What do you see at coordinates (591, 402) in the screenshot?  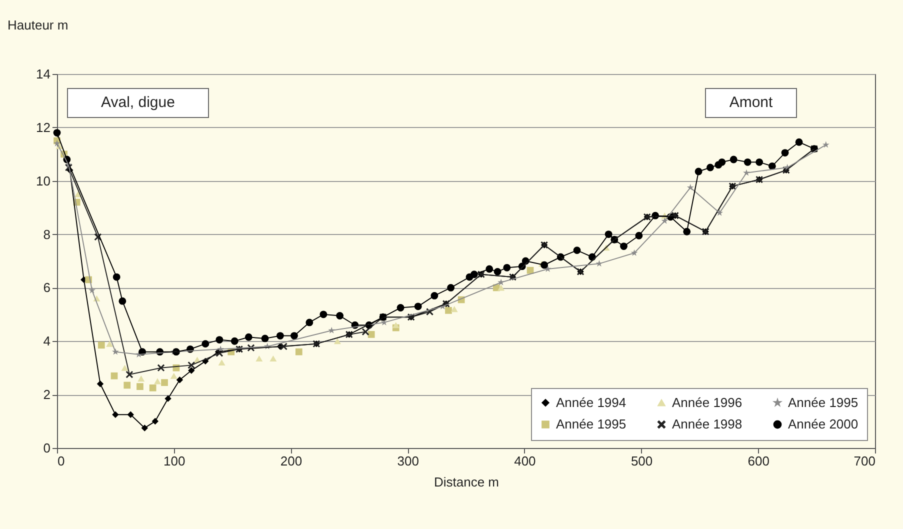 I see `legend-label: Année 1994` at bounding box center [591, 402].